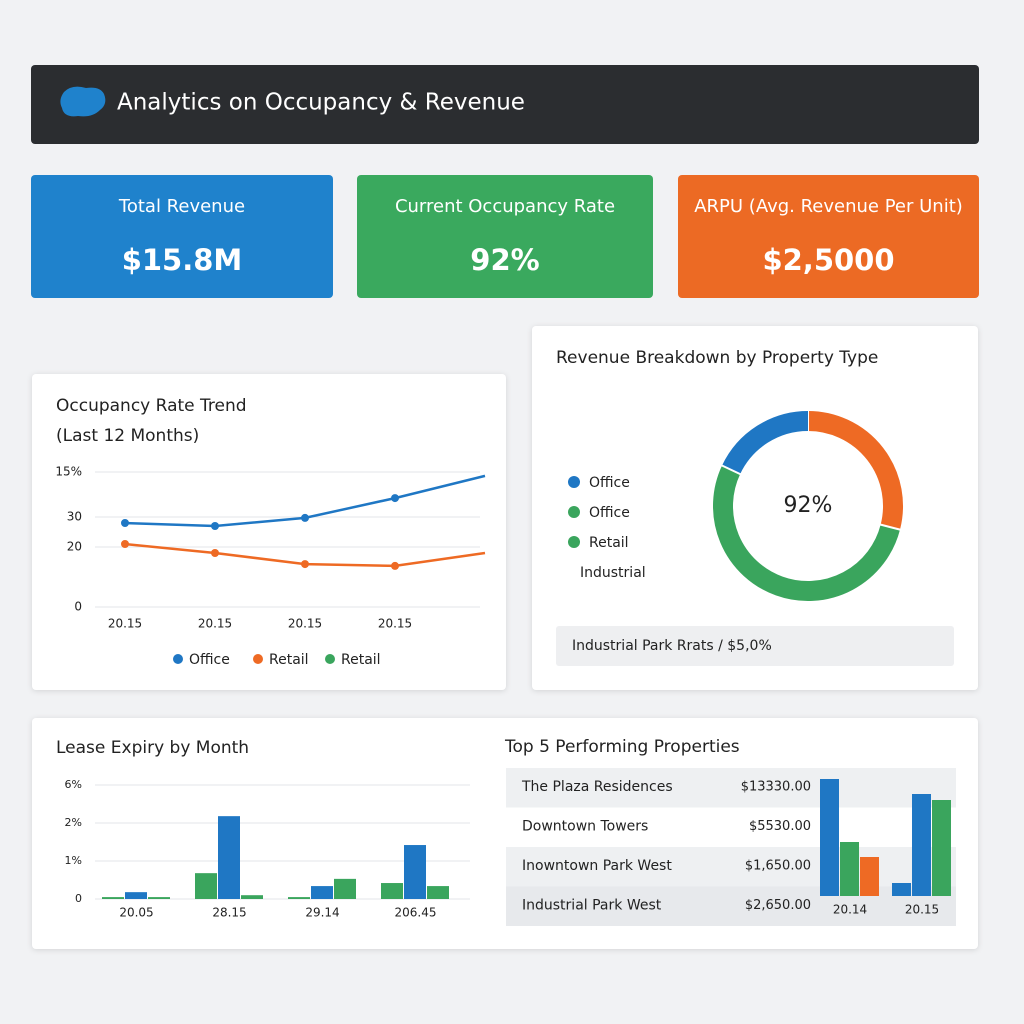 Image resolution: width=1024 pixels, height=1024 pixels. I want to click on table-title: Top 5 Performing Properties, so click(622, 747).